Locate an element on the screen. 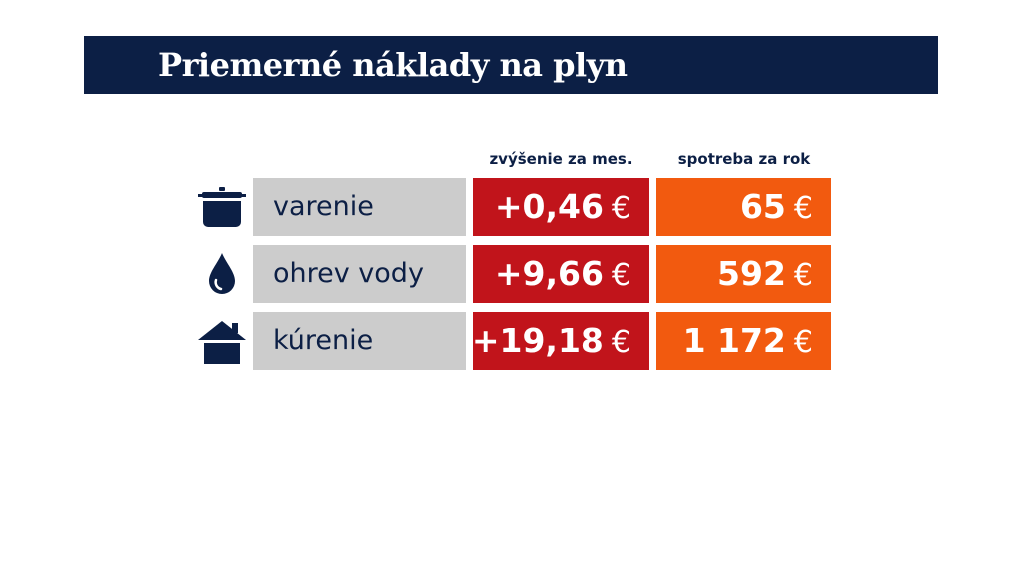 This screenshot has height=576, width=1024. title-bar: Priemerné náklady na plyn is located at coordinates (511, 65).